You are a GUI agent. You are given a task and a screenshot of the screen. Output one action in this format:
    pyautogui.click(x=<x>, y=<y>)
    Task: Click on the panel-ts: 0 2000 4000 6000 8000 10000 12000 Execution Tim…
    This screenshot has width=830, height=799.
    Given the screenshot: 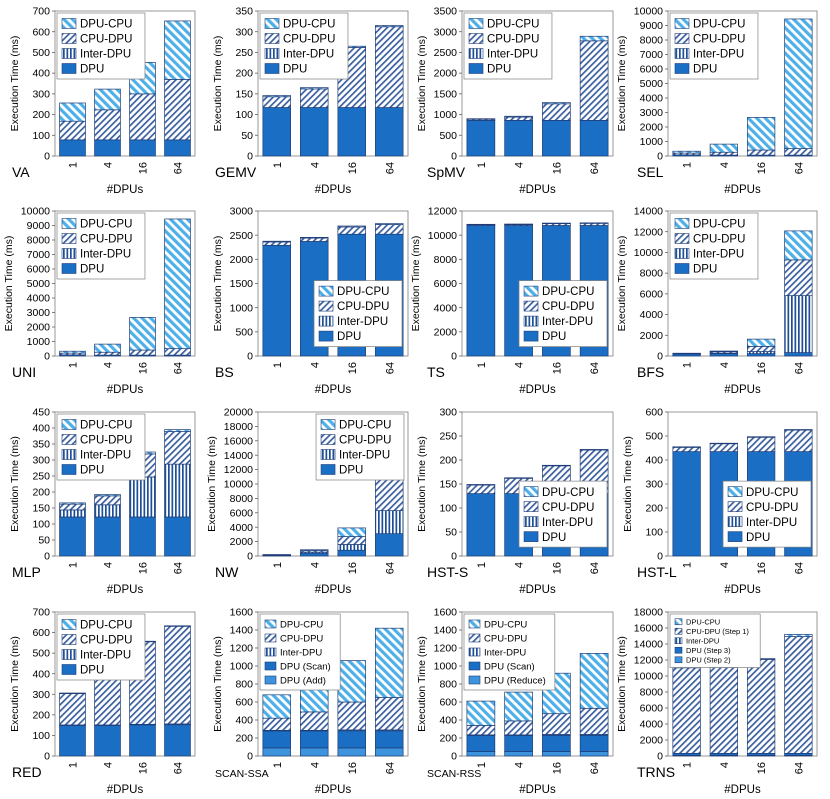 What is the action you would take?
    pyautogui.click(x=512, y=301)
    